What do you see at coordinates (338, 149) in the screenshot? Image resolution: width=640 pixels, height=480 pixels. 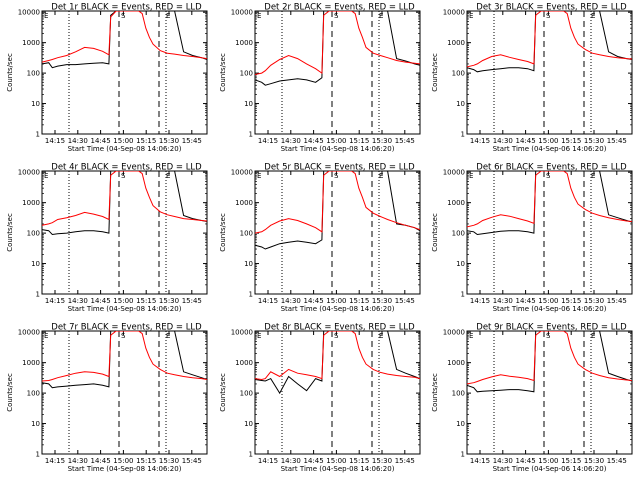 I see `x-axis-label: Start Time (04-Sep-08 14:06:20)` at bounding box center [338, 149].